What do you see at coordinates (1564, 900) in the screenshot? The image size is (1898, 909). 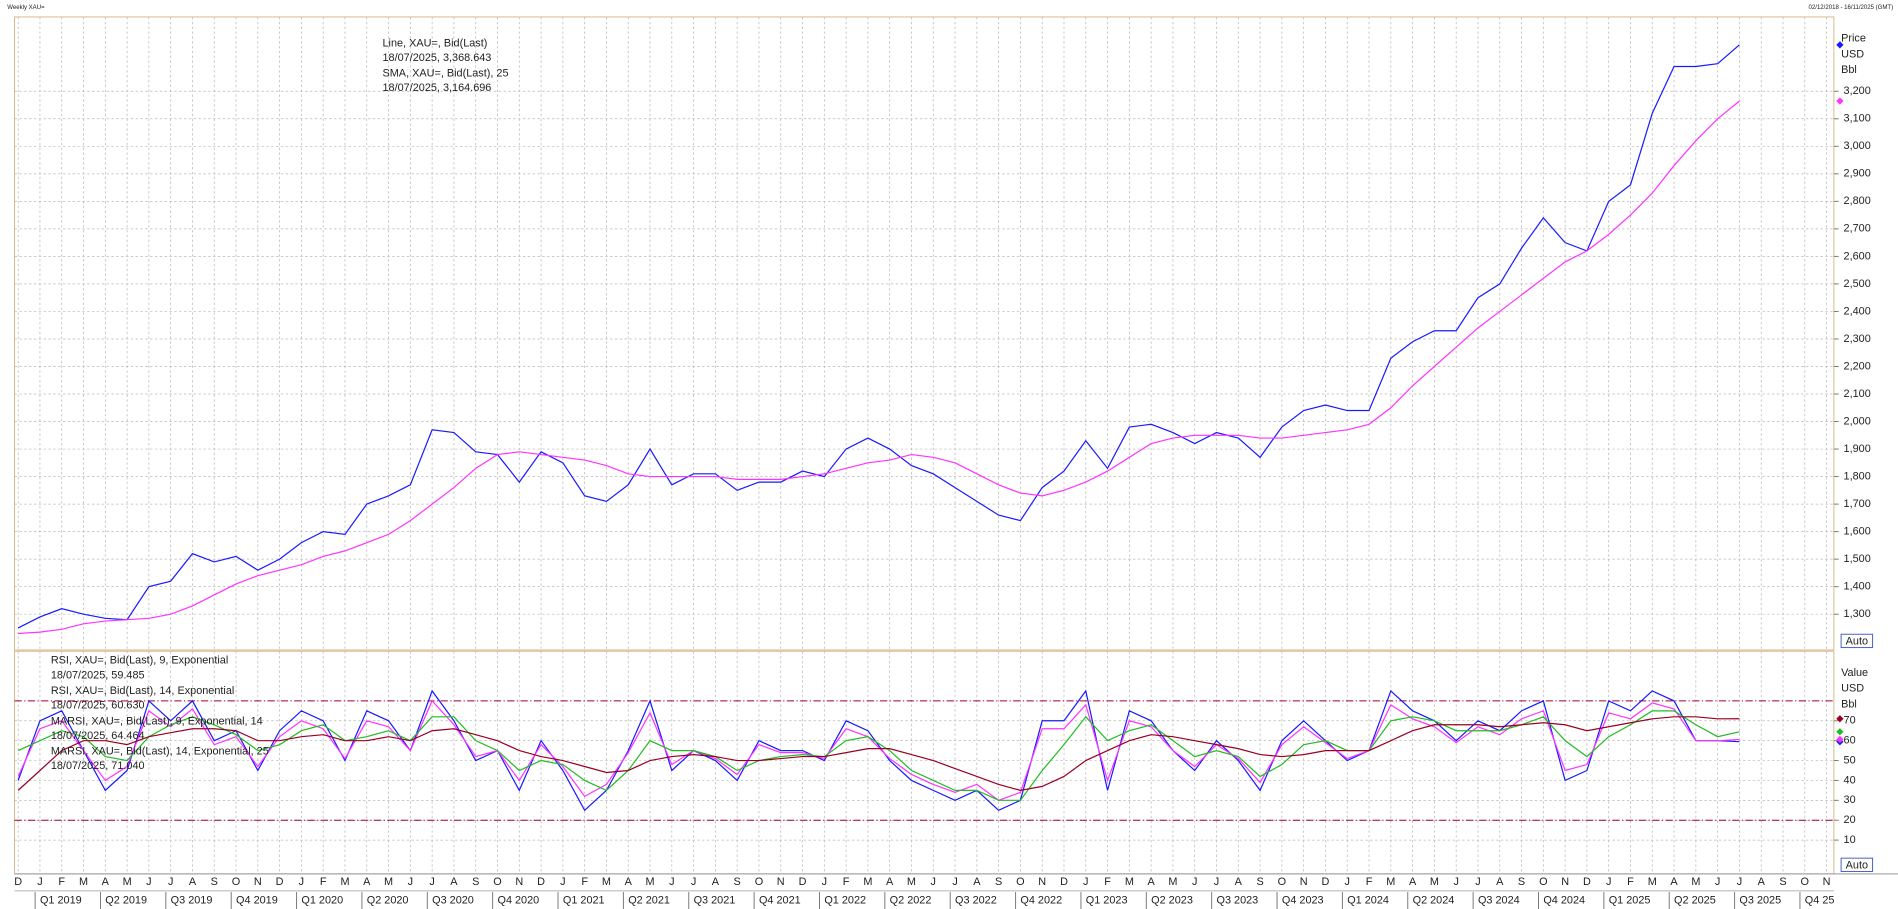 I see `quarter-label: Q4 2024` at bounding box center [1564, 900].